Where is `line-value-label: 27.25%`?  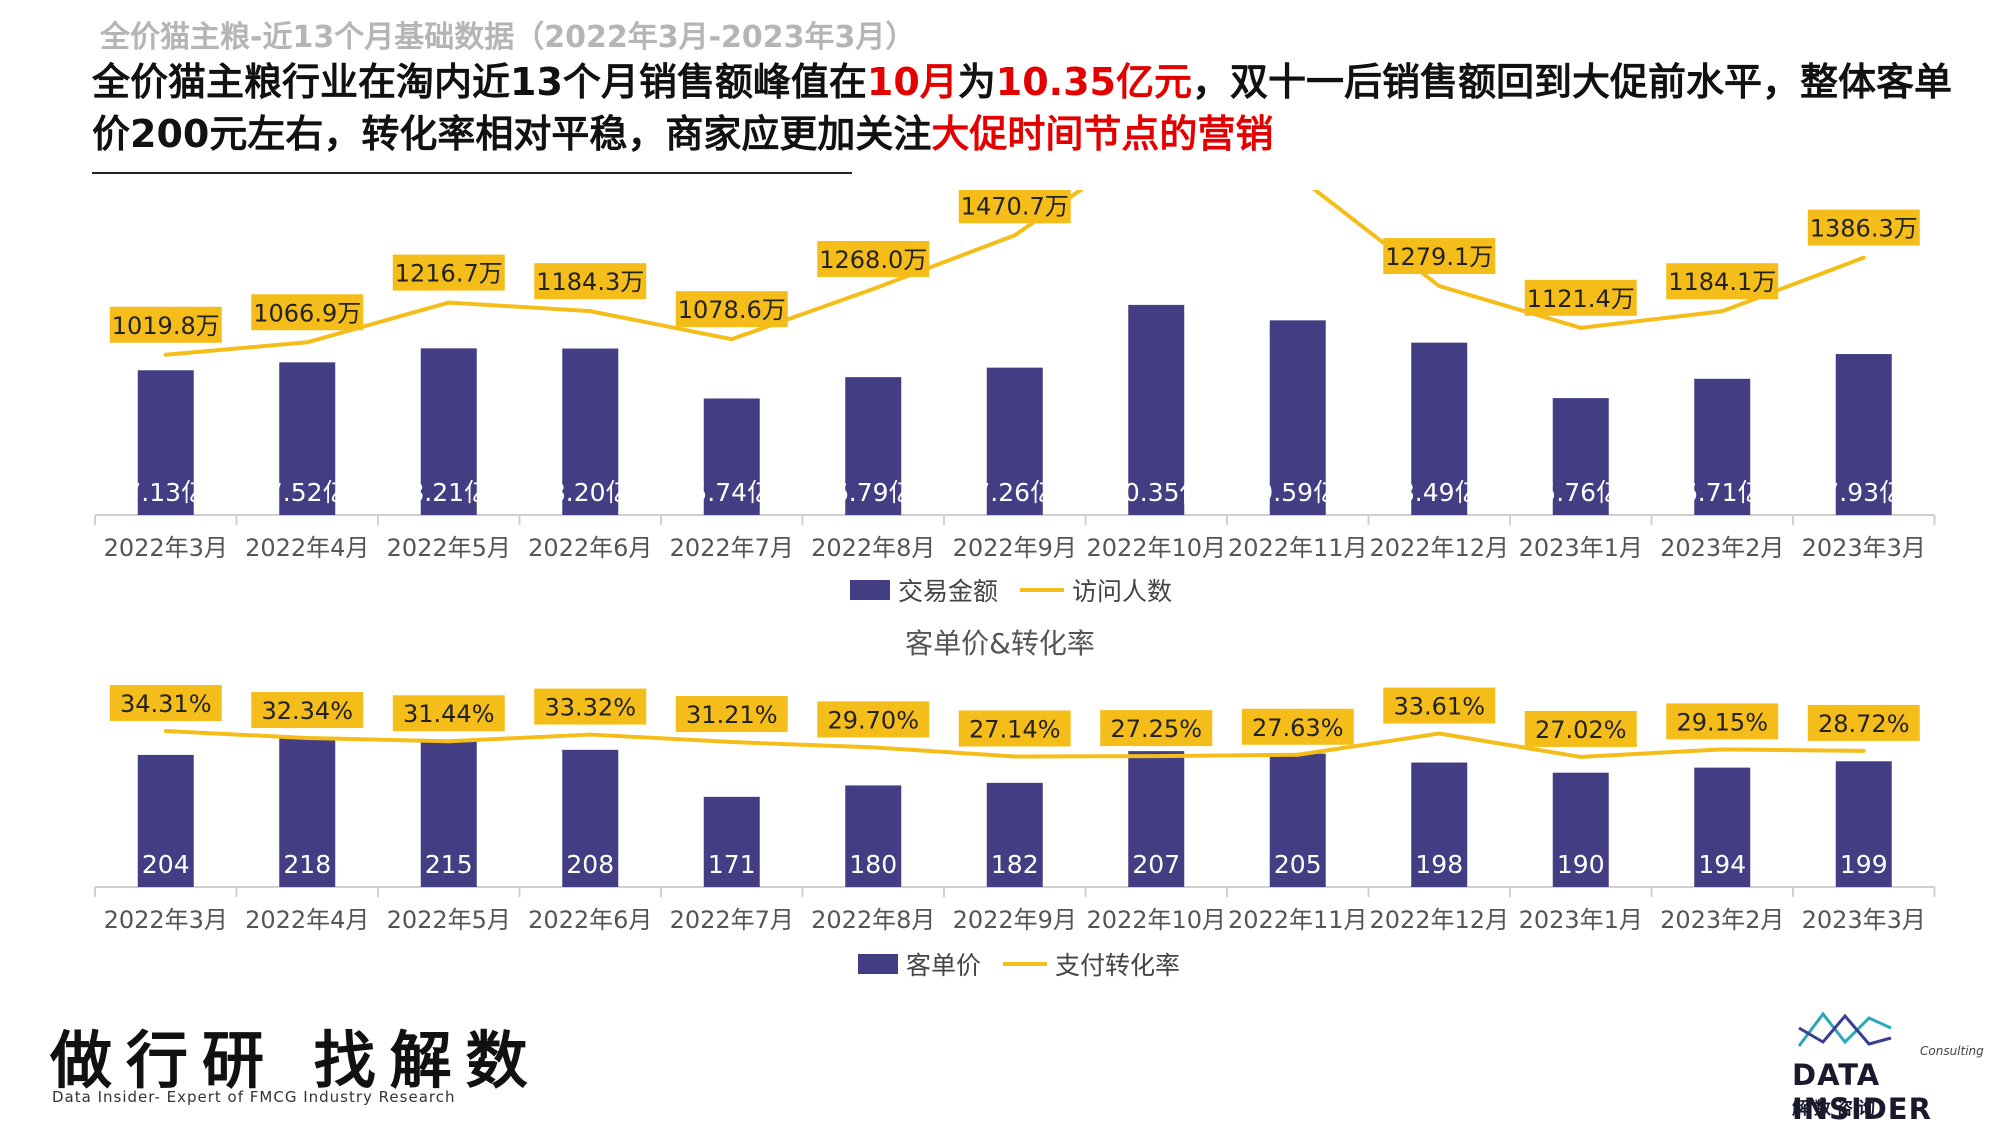 line-value-label: 27.25% is located at coordinates (1156, 729).